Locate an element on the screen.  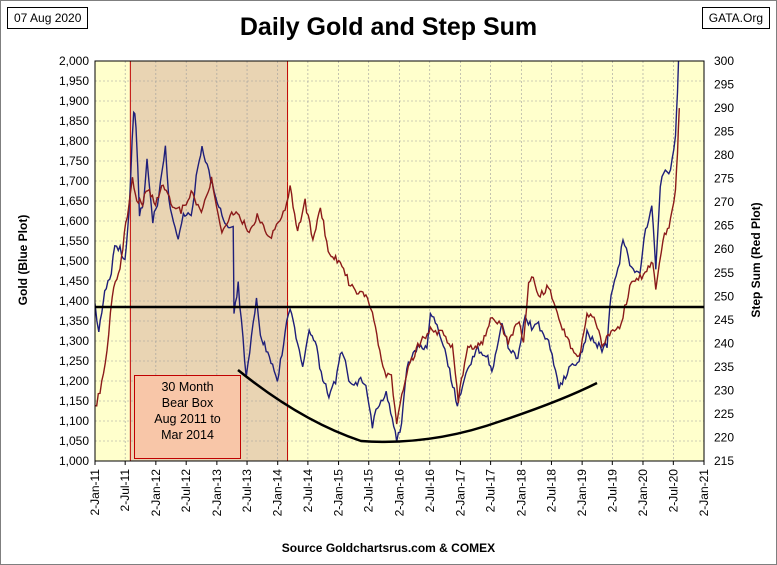
x-tick-label: 2-Jul-15 is located at coordinates (369, 491).